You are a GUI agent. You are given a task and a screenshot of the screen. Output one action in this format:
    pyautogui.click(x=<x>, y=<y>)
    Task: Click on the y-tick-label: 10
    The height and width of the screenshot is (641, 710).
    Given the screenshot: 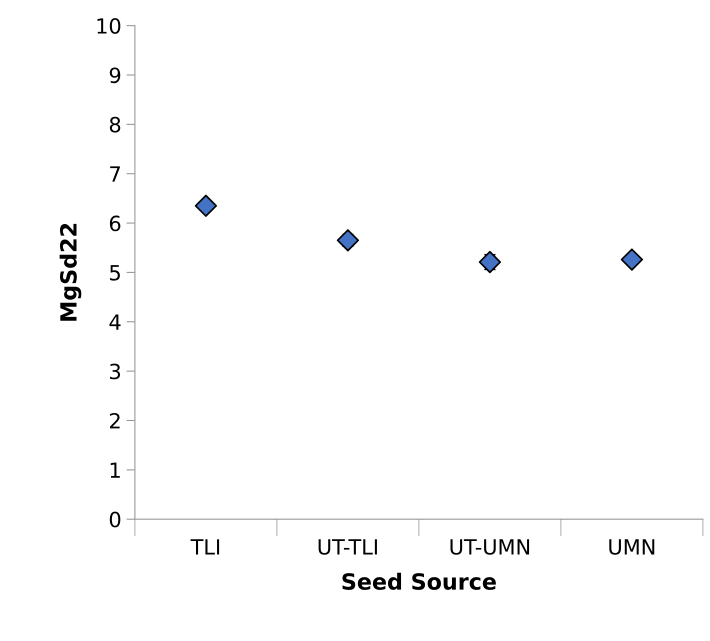 What is the action you would take?
    pyautogui.click(x=108, y=26)
    